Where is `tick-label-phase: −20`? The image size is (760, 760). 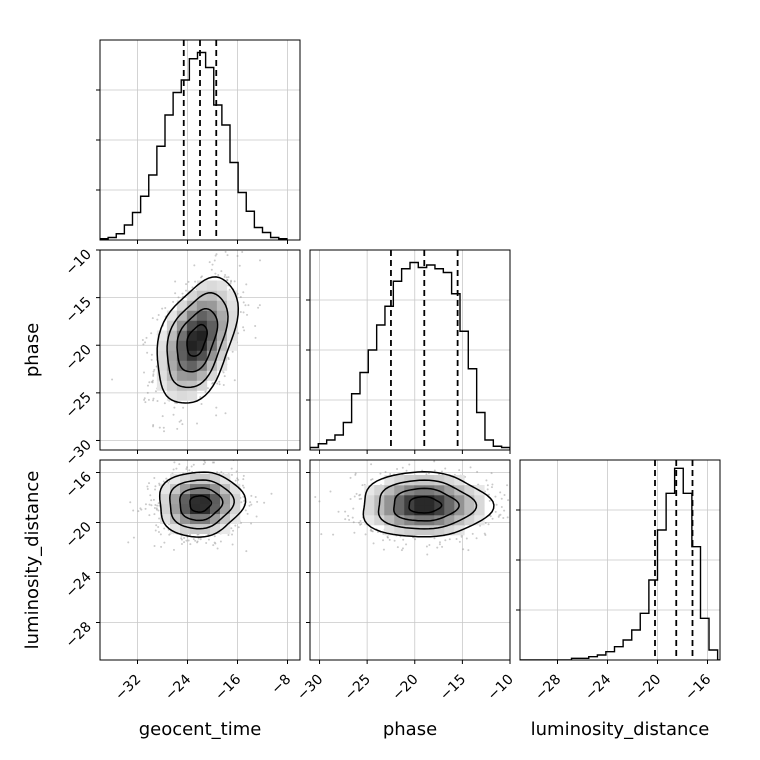
tick-label-phase: −20 is located at coordinates (405, 688).